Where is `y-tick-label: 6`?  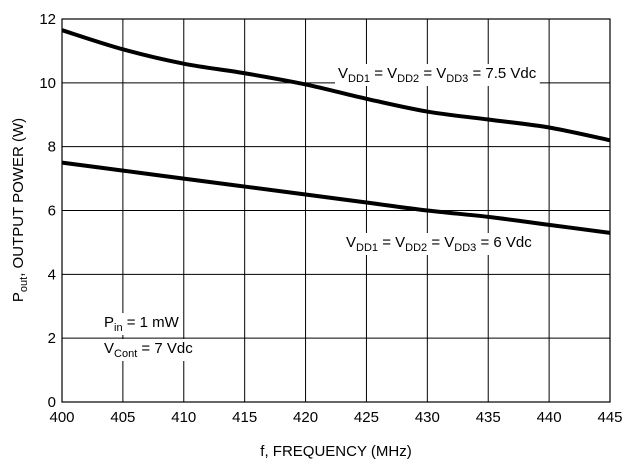
y-tick-label: 6 is located at coordinates (52, 211).